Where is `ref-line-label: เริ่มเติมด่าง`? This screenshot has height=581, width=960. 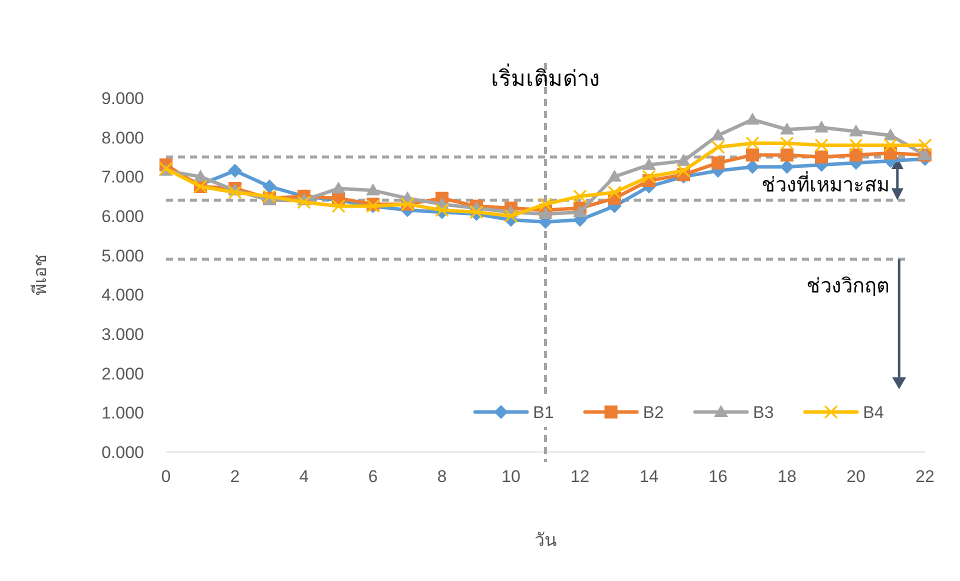 ref-line-label: เริ่มเติมด่าง is located at coordinates (545, 77).